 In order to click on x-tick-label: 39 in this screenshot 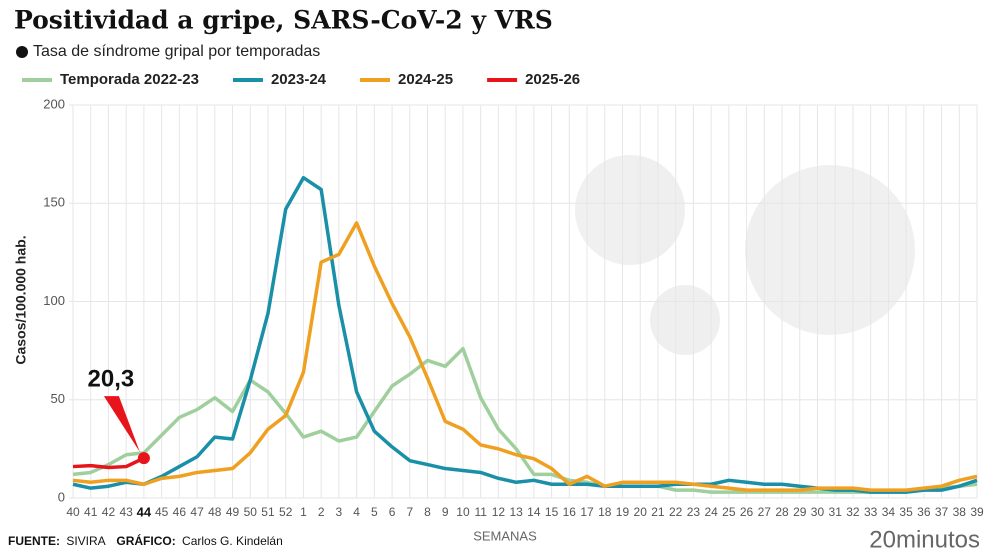, I will do `click(977, 512)`.